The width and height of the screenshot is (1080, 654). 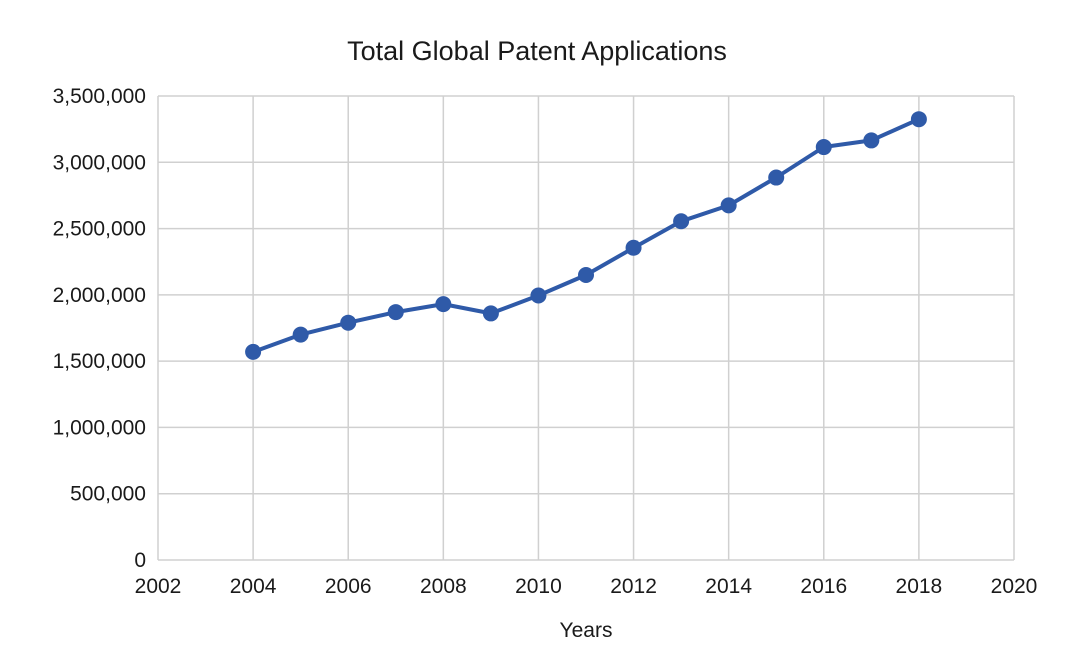 I want to click on x-tick-label: 2018, so click(x=919, y=586).